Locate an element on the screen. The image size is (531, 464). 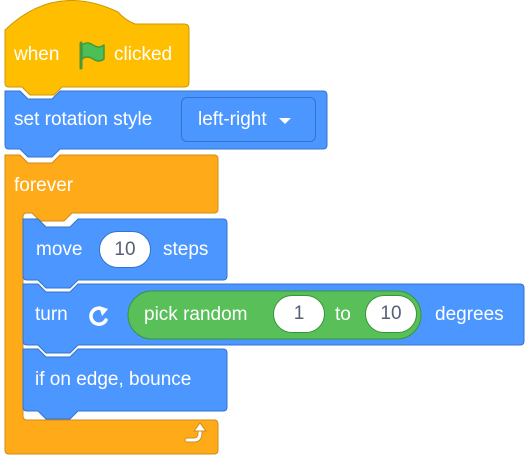
forever-label: forever is located at coordinates (44, 185).